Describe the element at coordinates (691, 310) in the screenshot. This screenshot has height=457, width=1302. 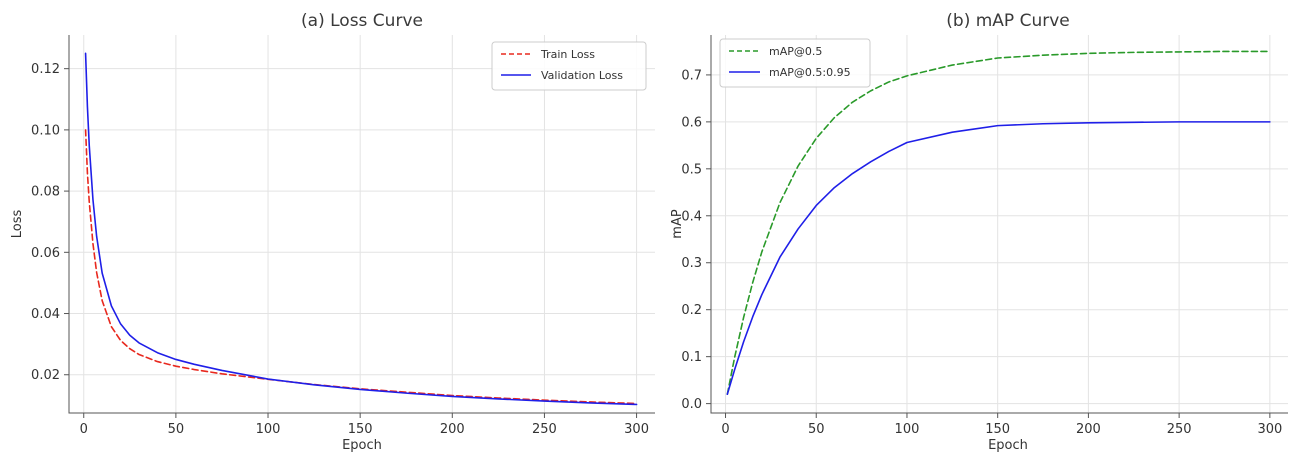
I see `map-chart-y-tick-label: 0.2` at that location.